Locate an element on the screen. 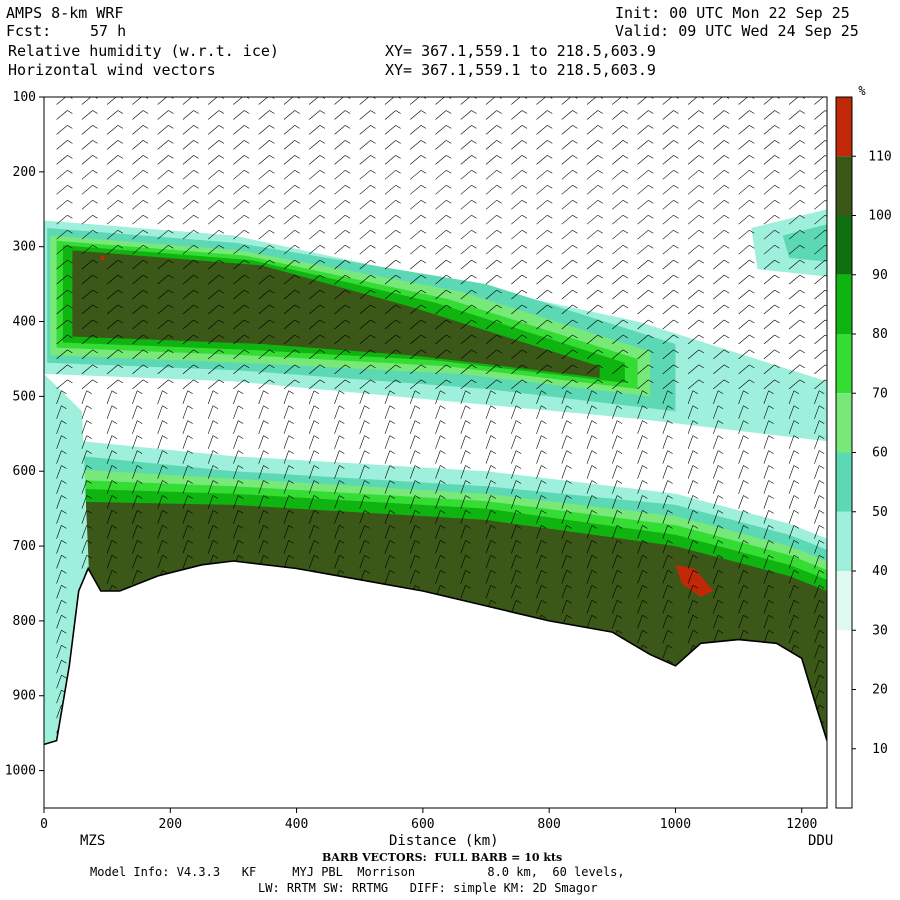 Image resolution: width=900 pixels, height=900 pixels. rh-supersaturated-patch is located at coordinates (694, 580).